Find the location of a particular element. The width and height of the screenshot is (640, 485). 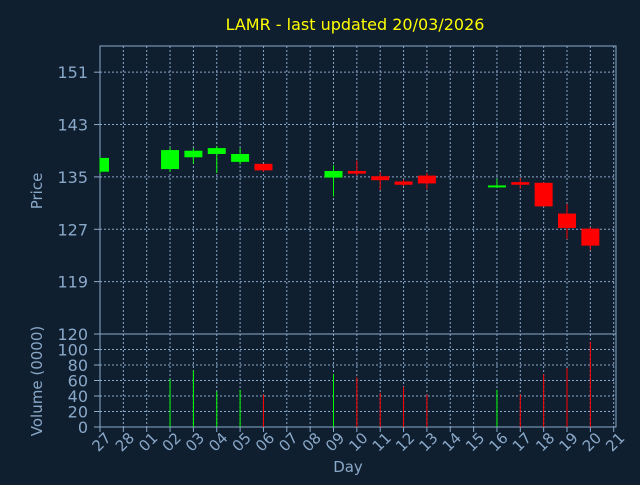

x-axis-label: Day is located at coordinates (348, 467).